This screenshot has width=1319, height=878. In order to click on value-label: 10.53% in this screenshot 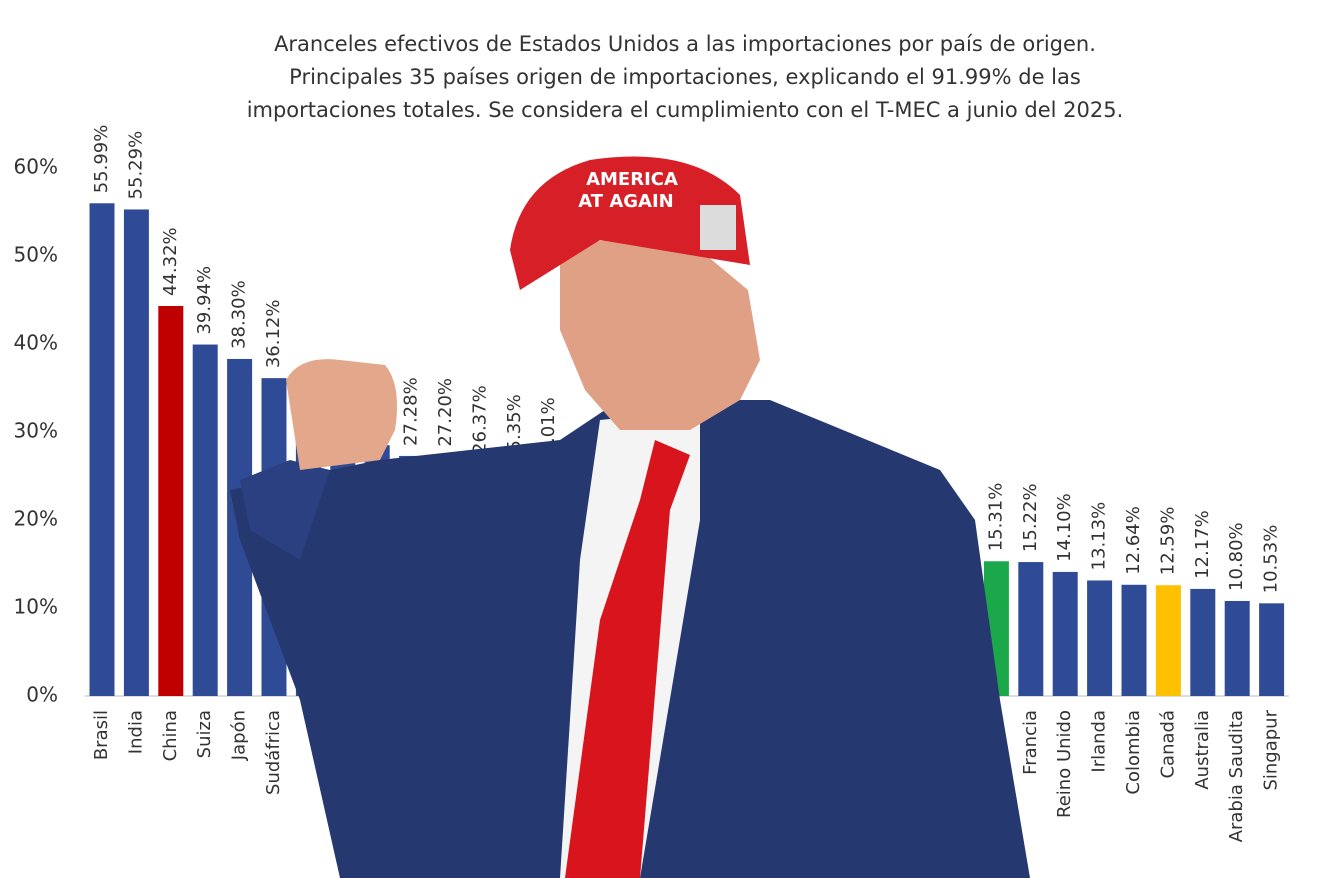, I will do `click(1271, 559)`.